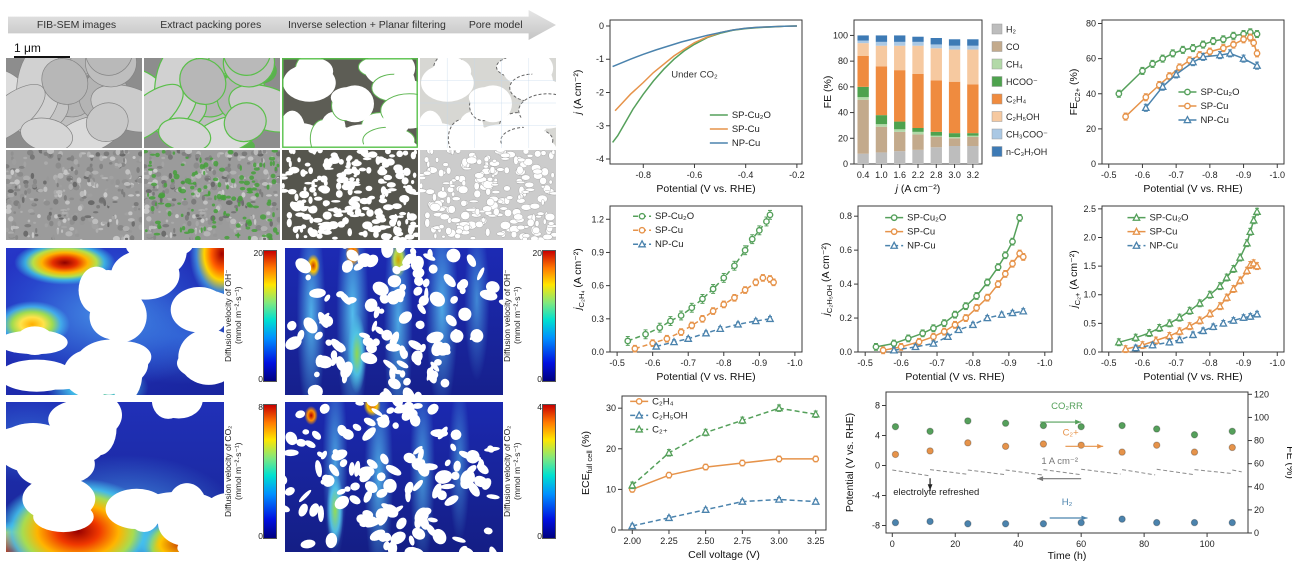  What do you see at coordinates (1261, 394) in the screenshot?
I see `svg-text: 120` at bounding box center [1261, 394].